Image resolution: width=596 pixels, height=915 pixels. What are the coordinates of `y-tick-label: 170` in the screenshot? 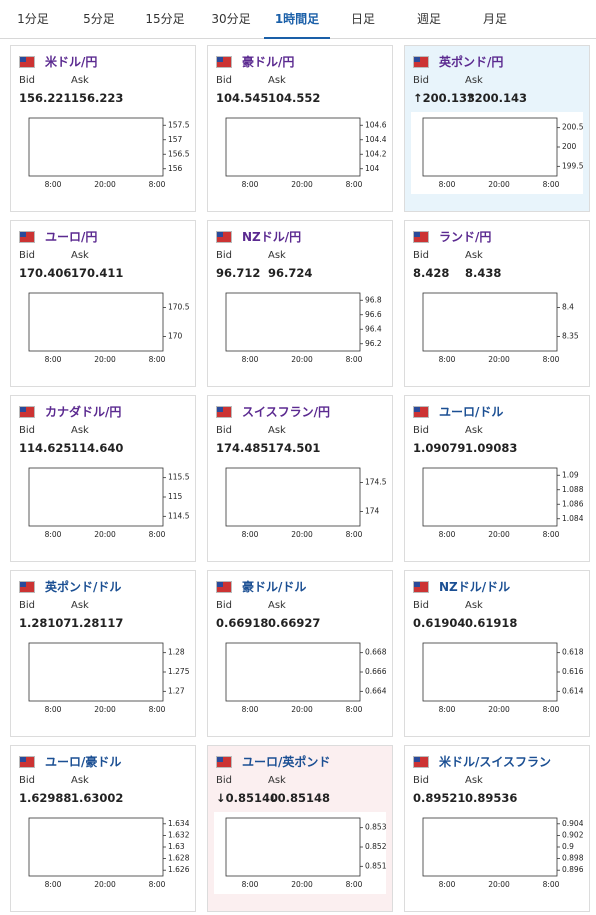 It's located at (175, 336).